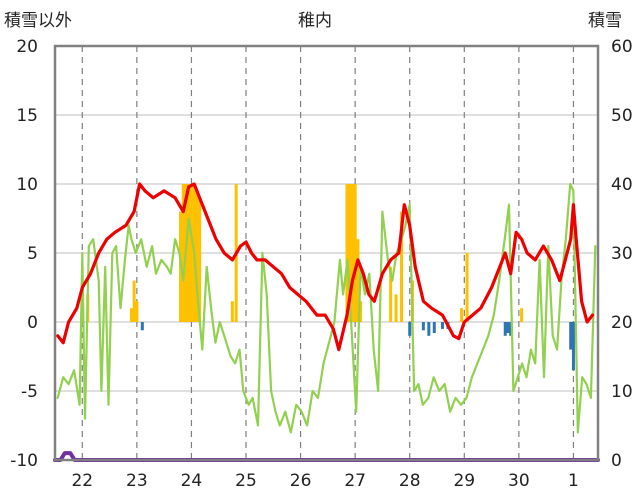 The width and height of the screenshot is (636, 501). What do you see at coordinates (192, 481) in the screenshot?
I see `x-tick-label: 24` at bounding box center [192, 481].